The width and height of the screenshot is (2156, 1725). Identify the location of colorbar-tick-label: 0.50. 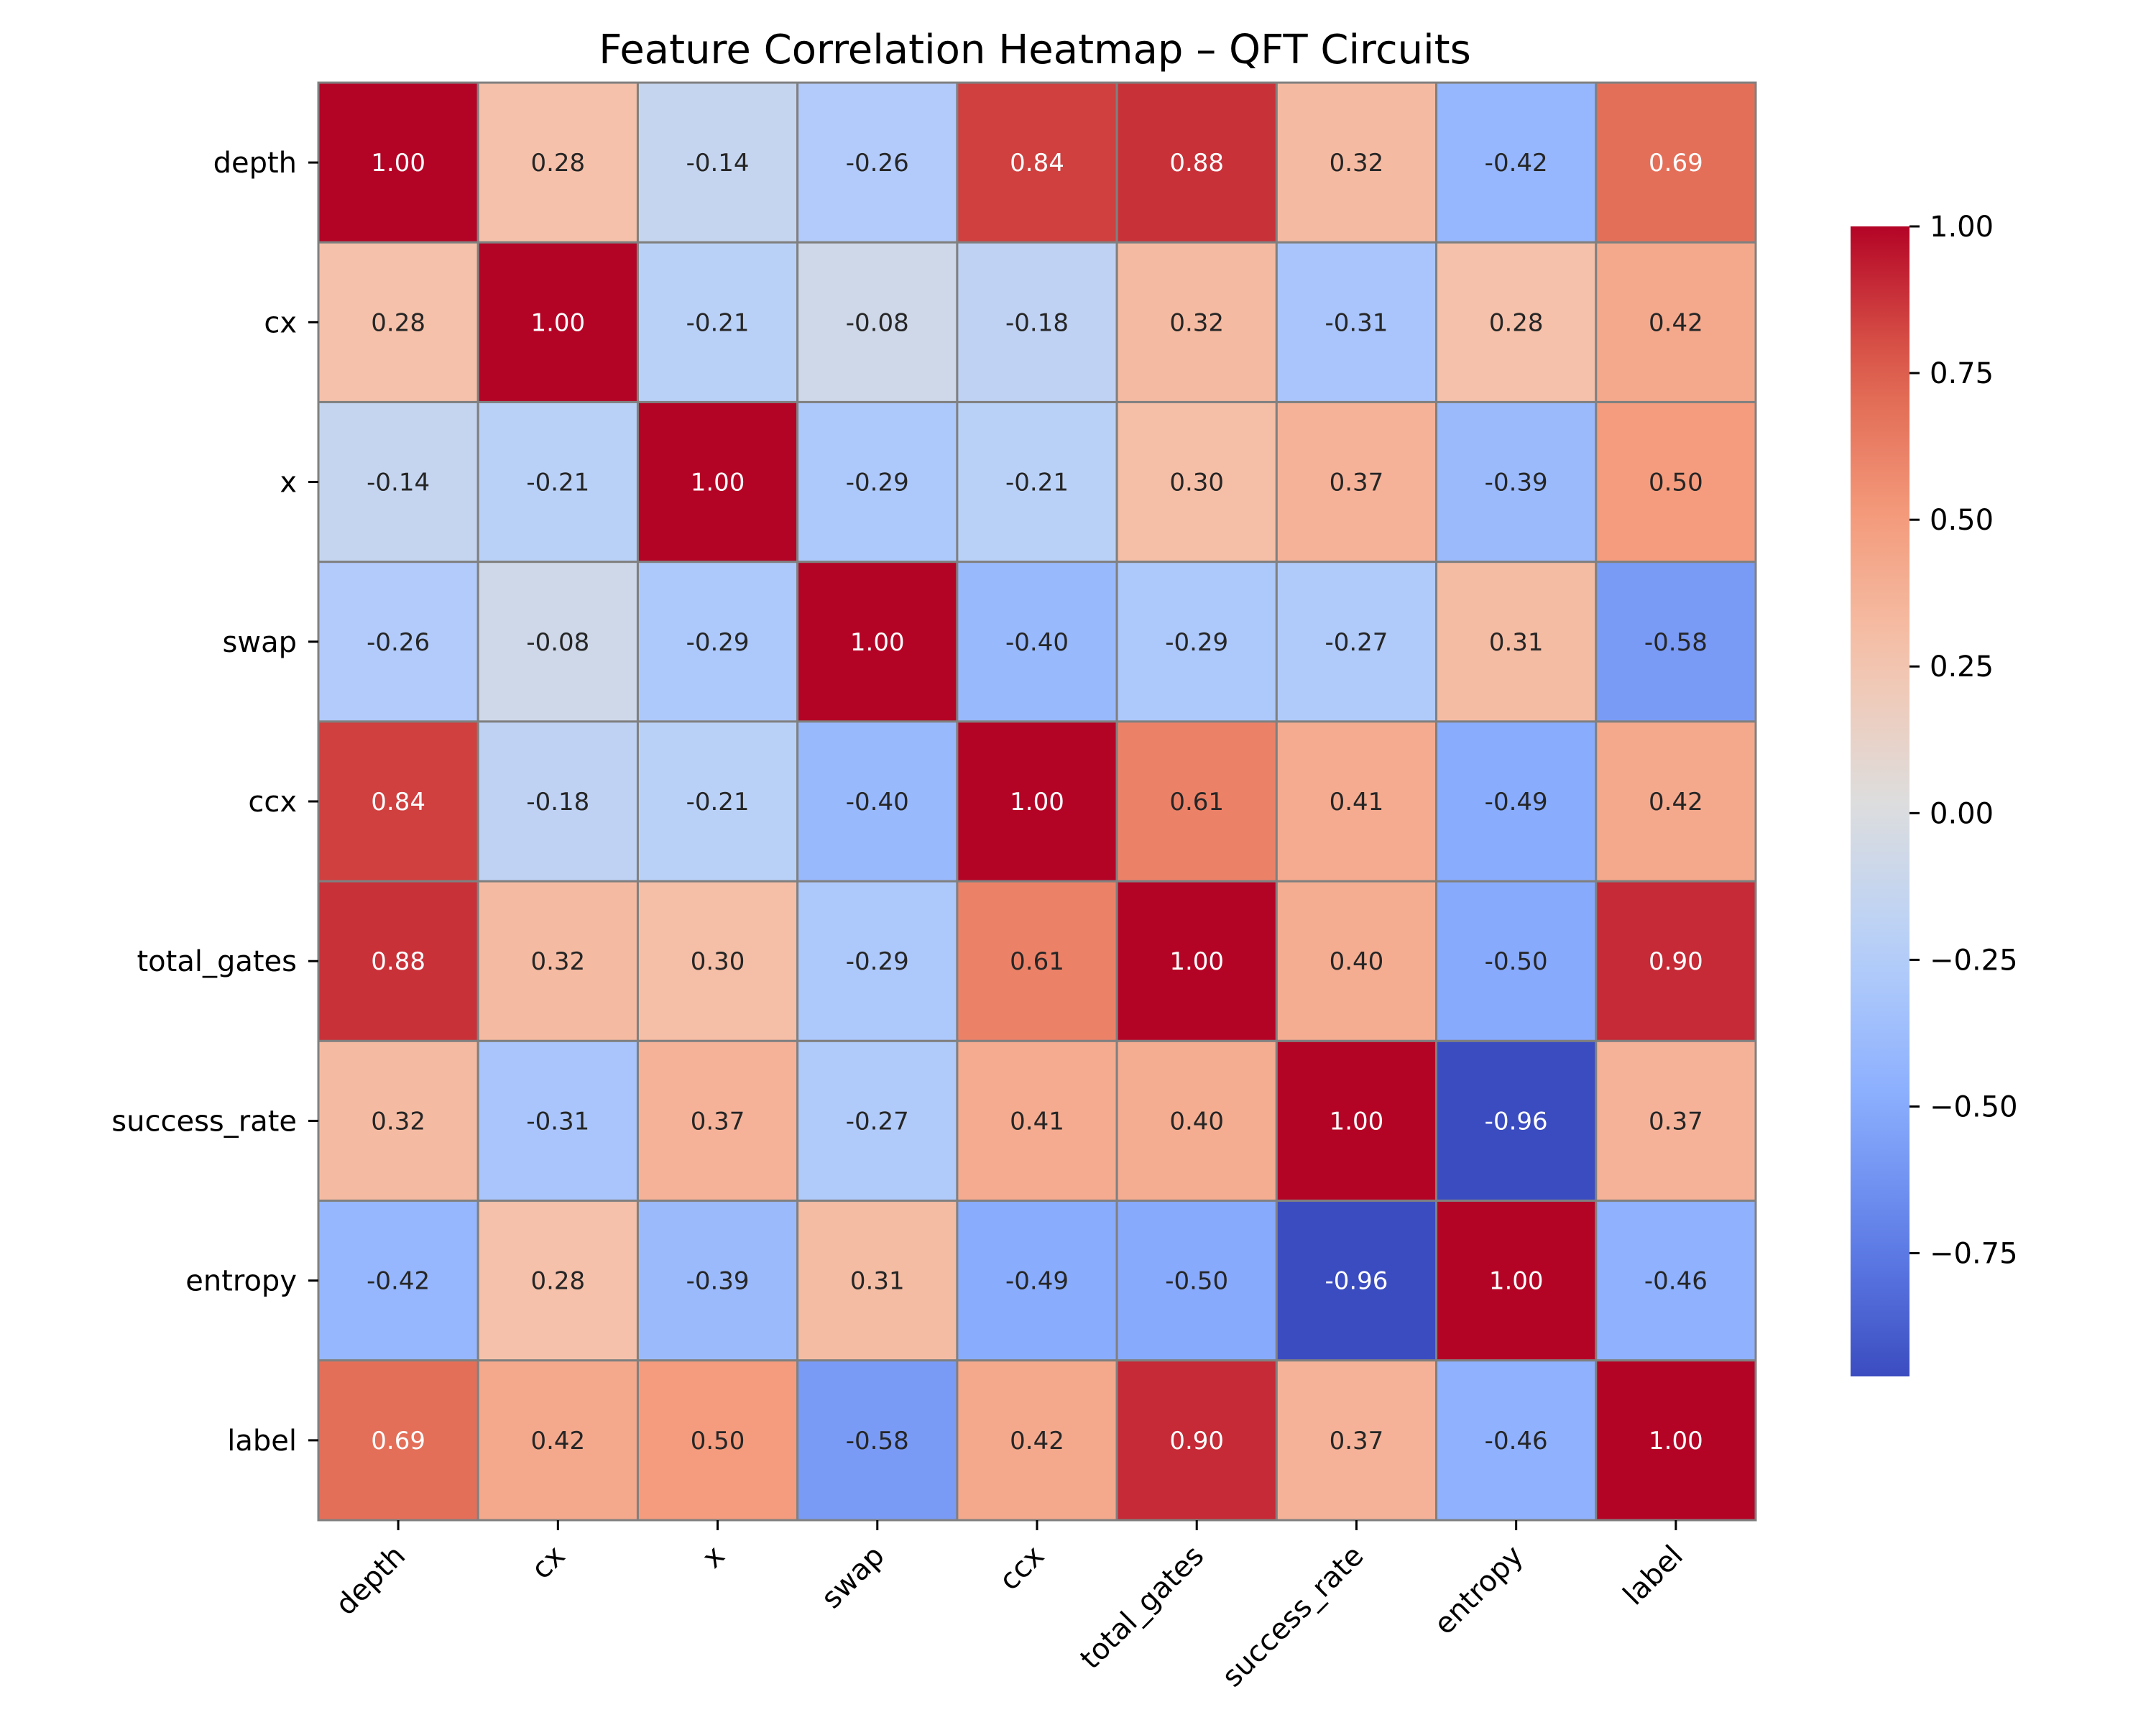
(1962, 520).